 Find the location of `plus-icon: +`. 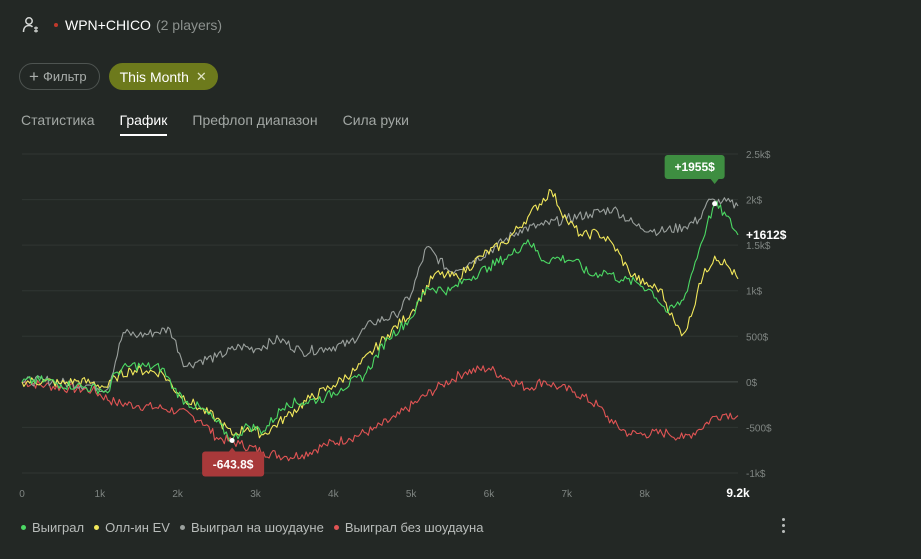

plus-icon: + is located at coordinates (34, 76).